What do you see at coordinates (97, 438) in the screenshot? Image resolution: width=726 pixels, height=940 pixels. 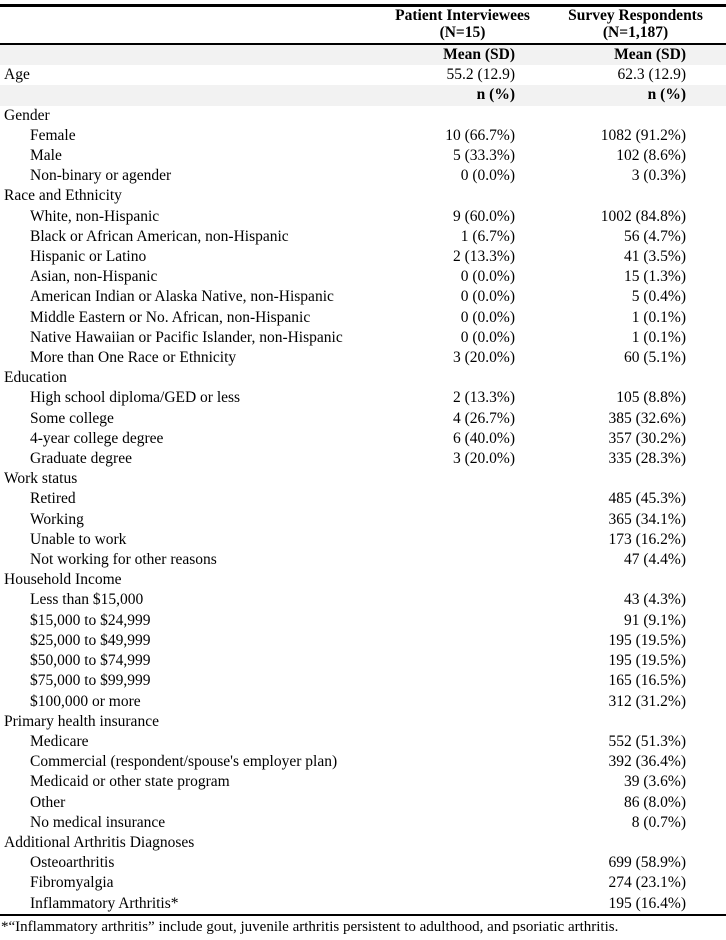 I see `row-label: 4-year college degree` at bounding box center [97, 438].